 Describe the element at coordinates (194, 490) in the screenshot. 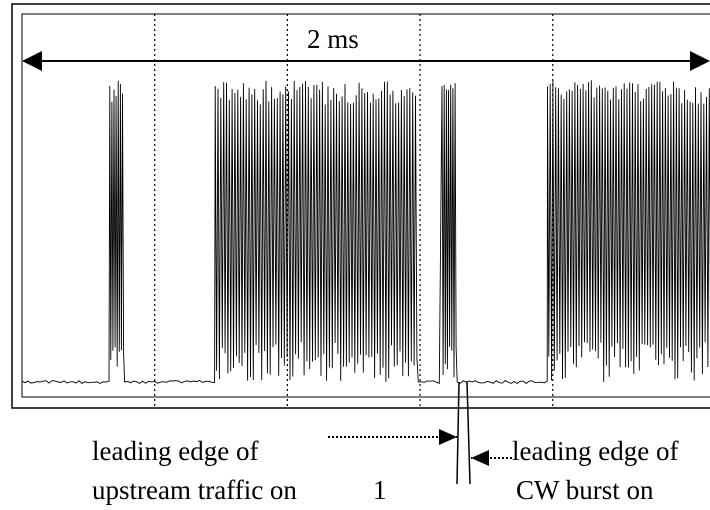

I see `left-label-line2: upstream traffic on` at that location.